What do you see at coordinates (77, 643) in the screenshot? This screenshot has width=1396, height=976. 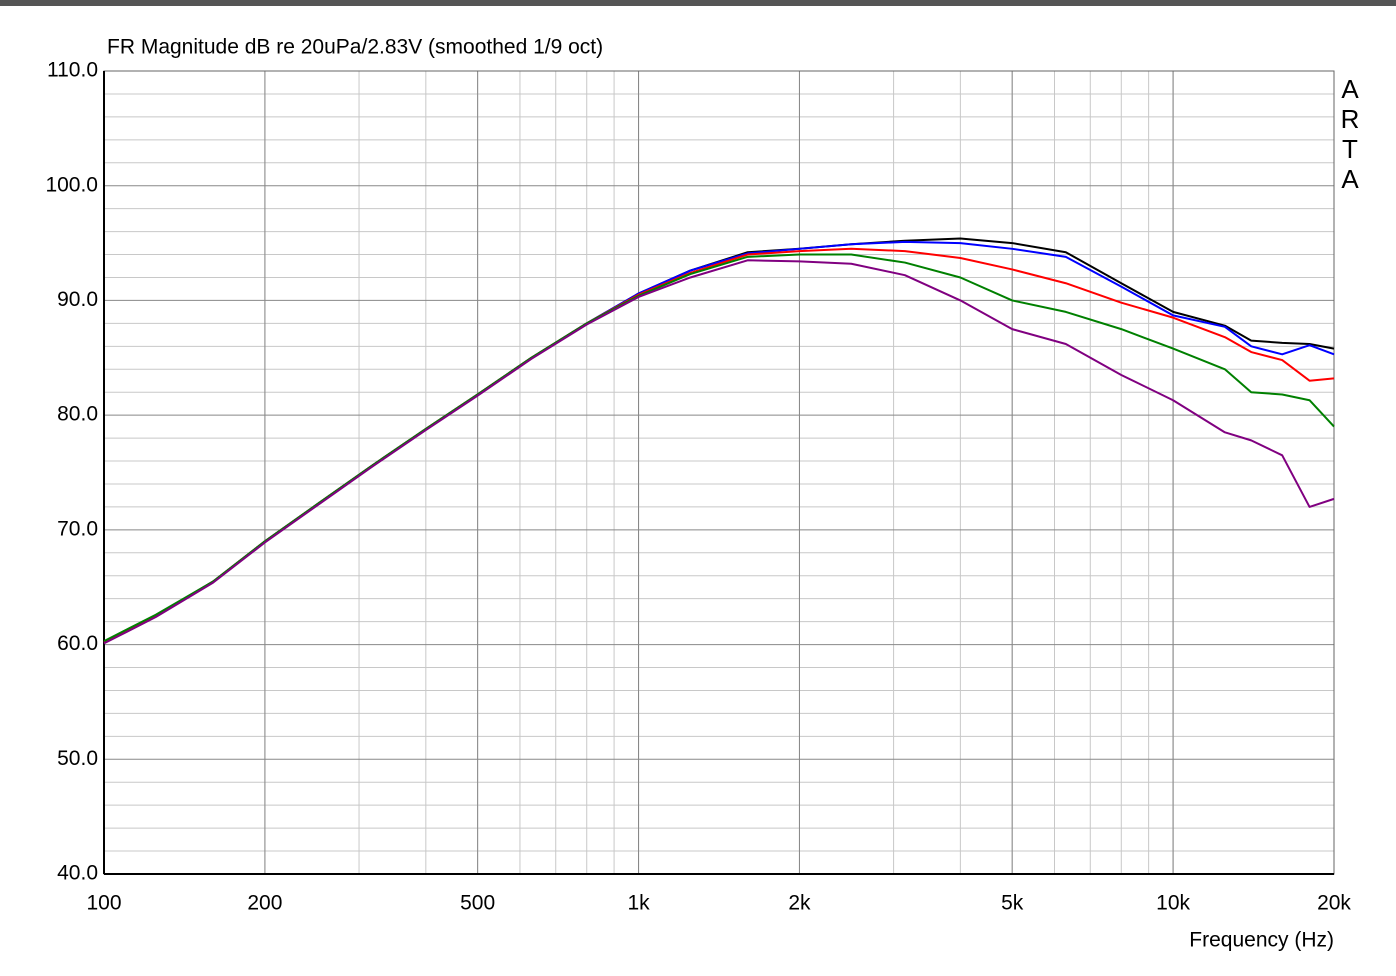 I see `y-tick-label: 60.0` at bounding box center [77, 643].